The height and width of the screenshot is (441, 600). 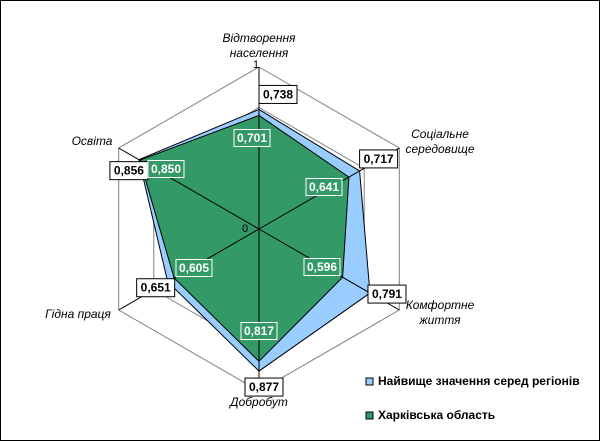 What do you see at coordinates (245, 229) in the screenshot?
I see `tick-label-min: 0` at bounding box center [245, 229].